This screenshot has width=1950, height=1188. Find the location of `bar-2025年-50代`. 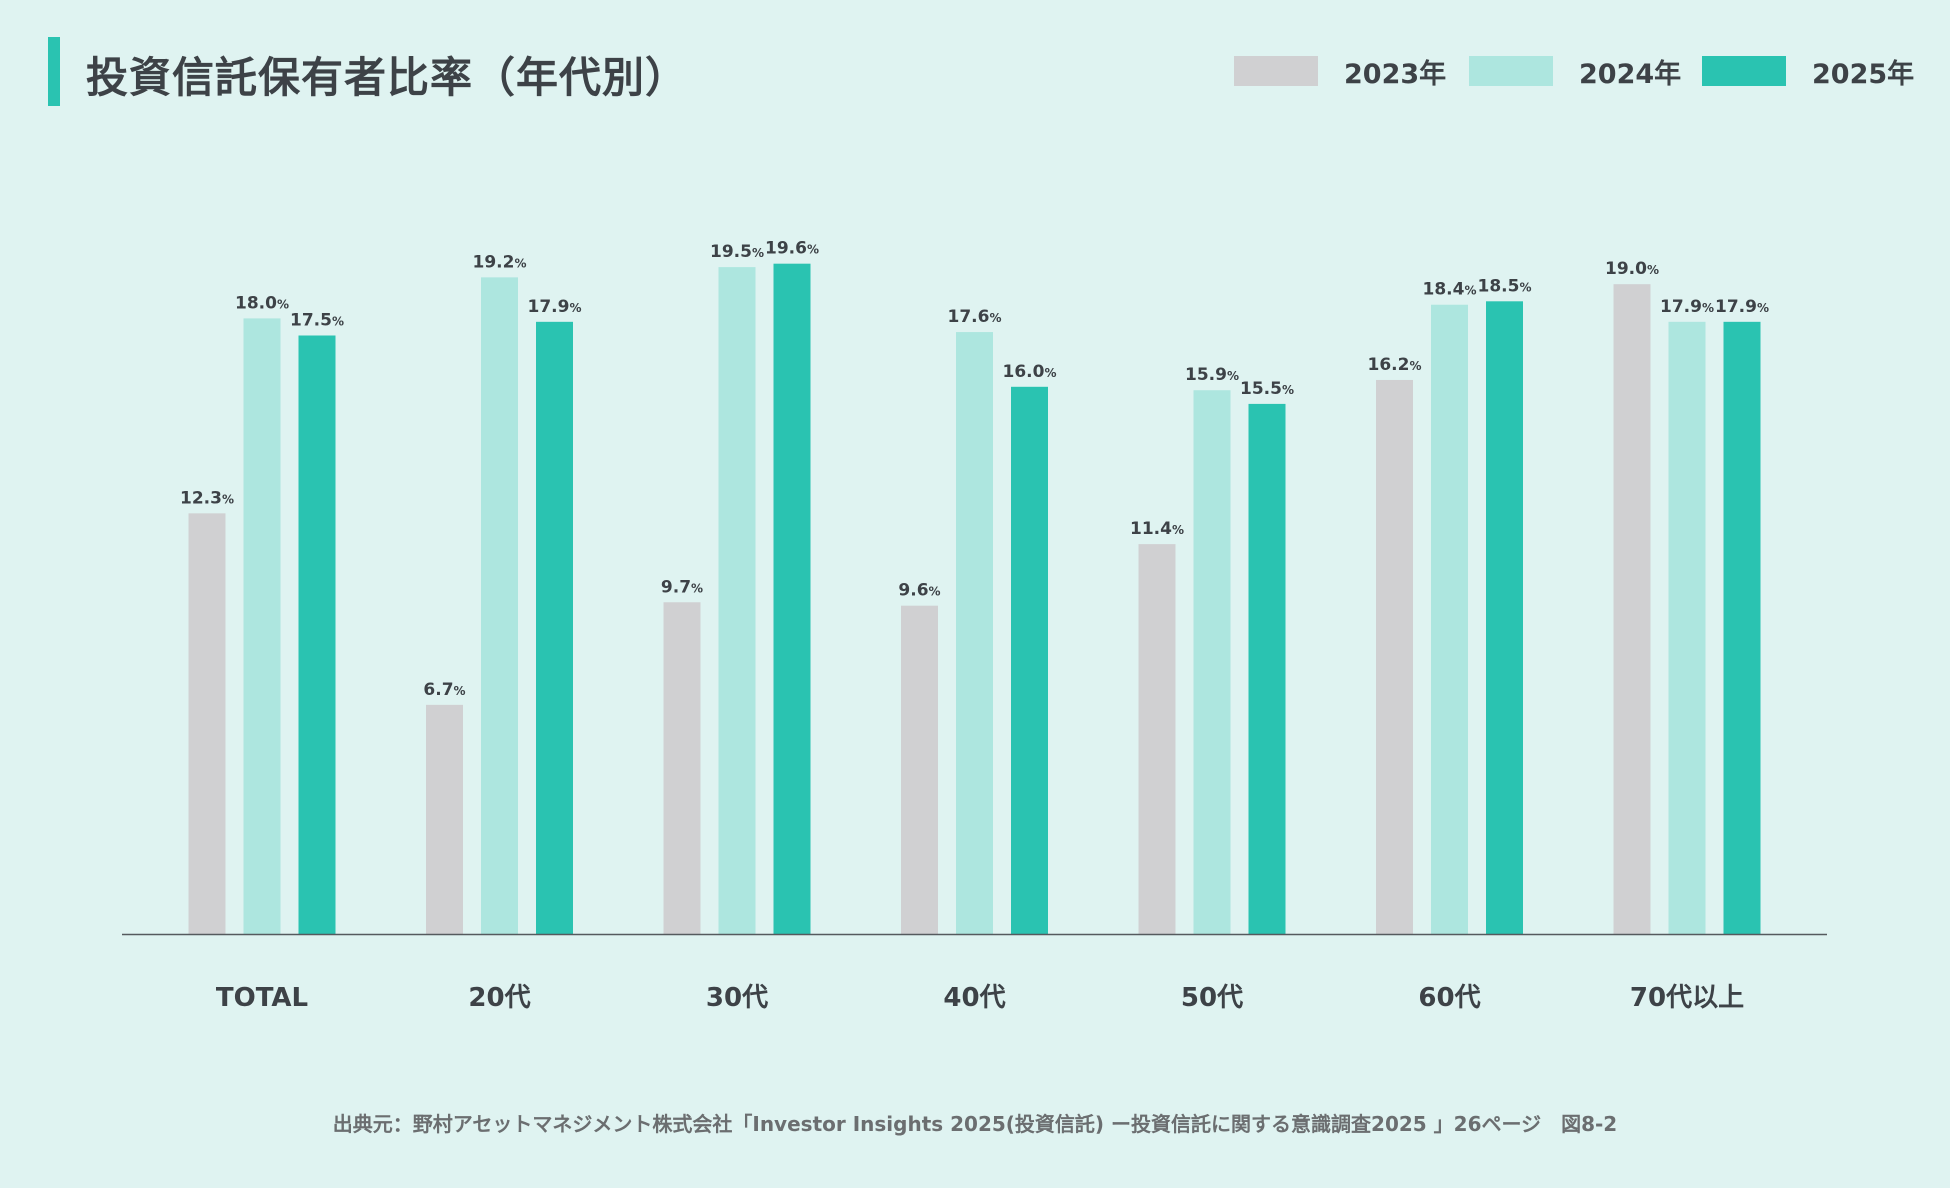

bar-2025年-50代 is located at coordinates (1267, 668).